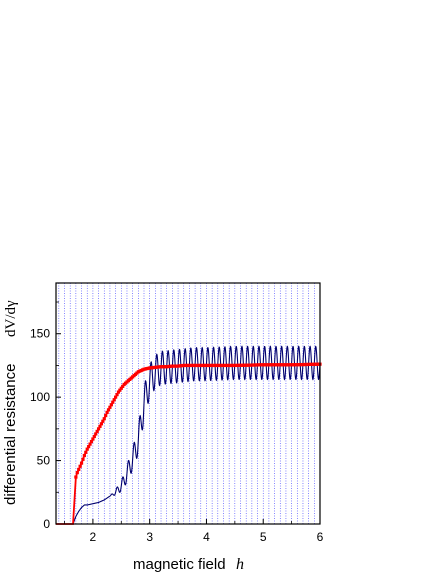 The height and width of the screenshot is (573, 443). What do you see at coordinates (40, 397) in the screenshot?
I see `y-tick-label: 100` at bounding box center [40, 397].